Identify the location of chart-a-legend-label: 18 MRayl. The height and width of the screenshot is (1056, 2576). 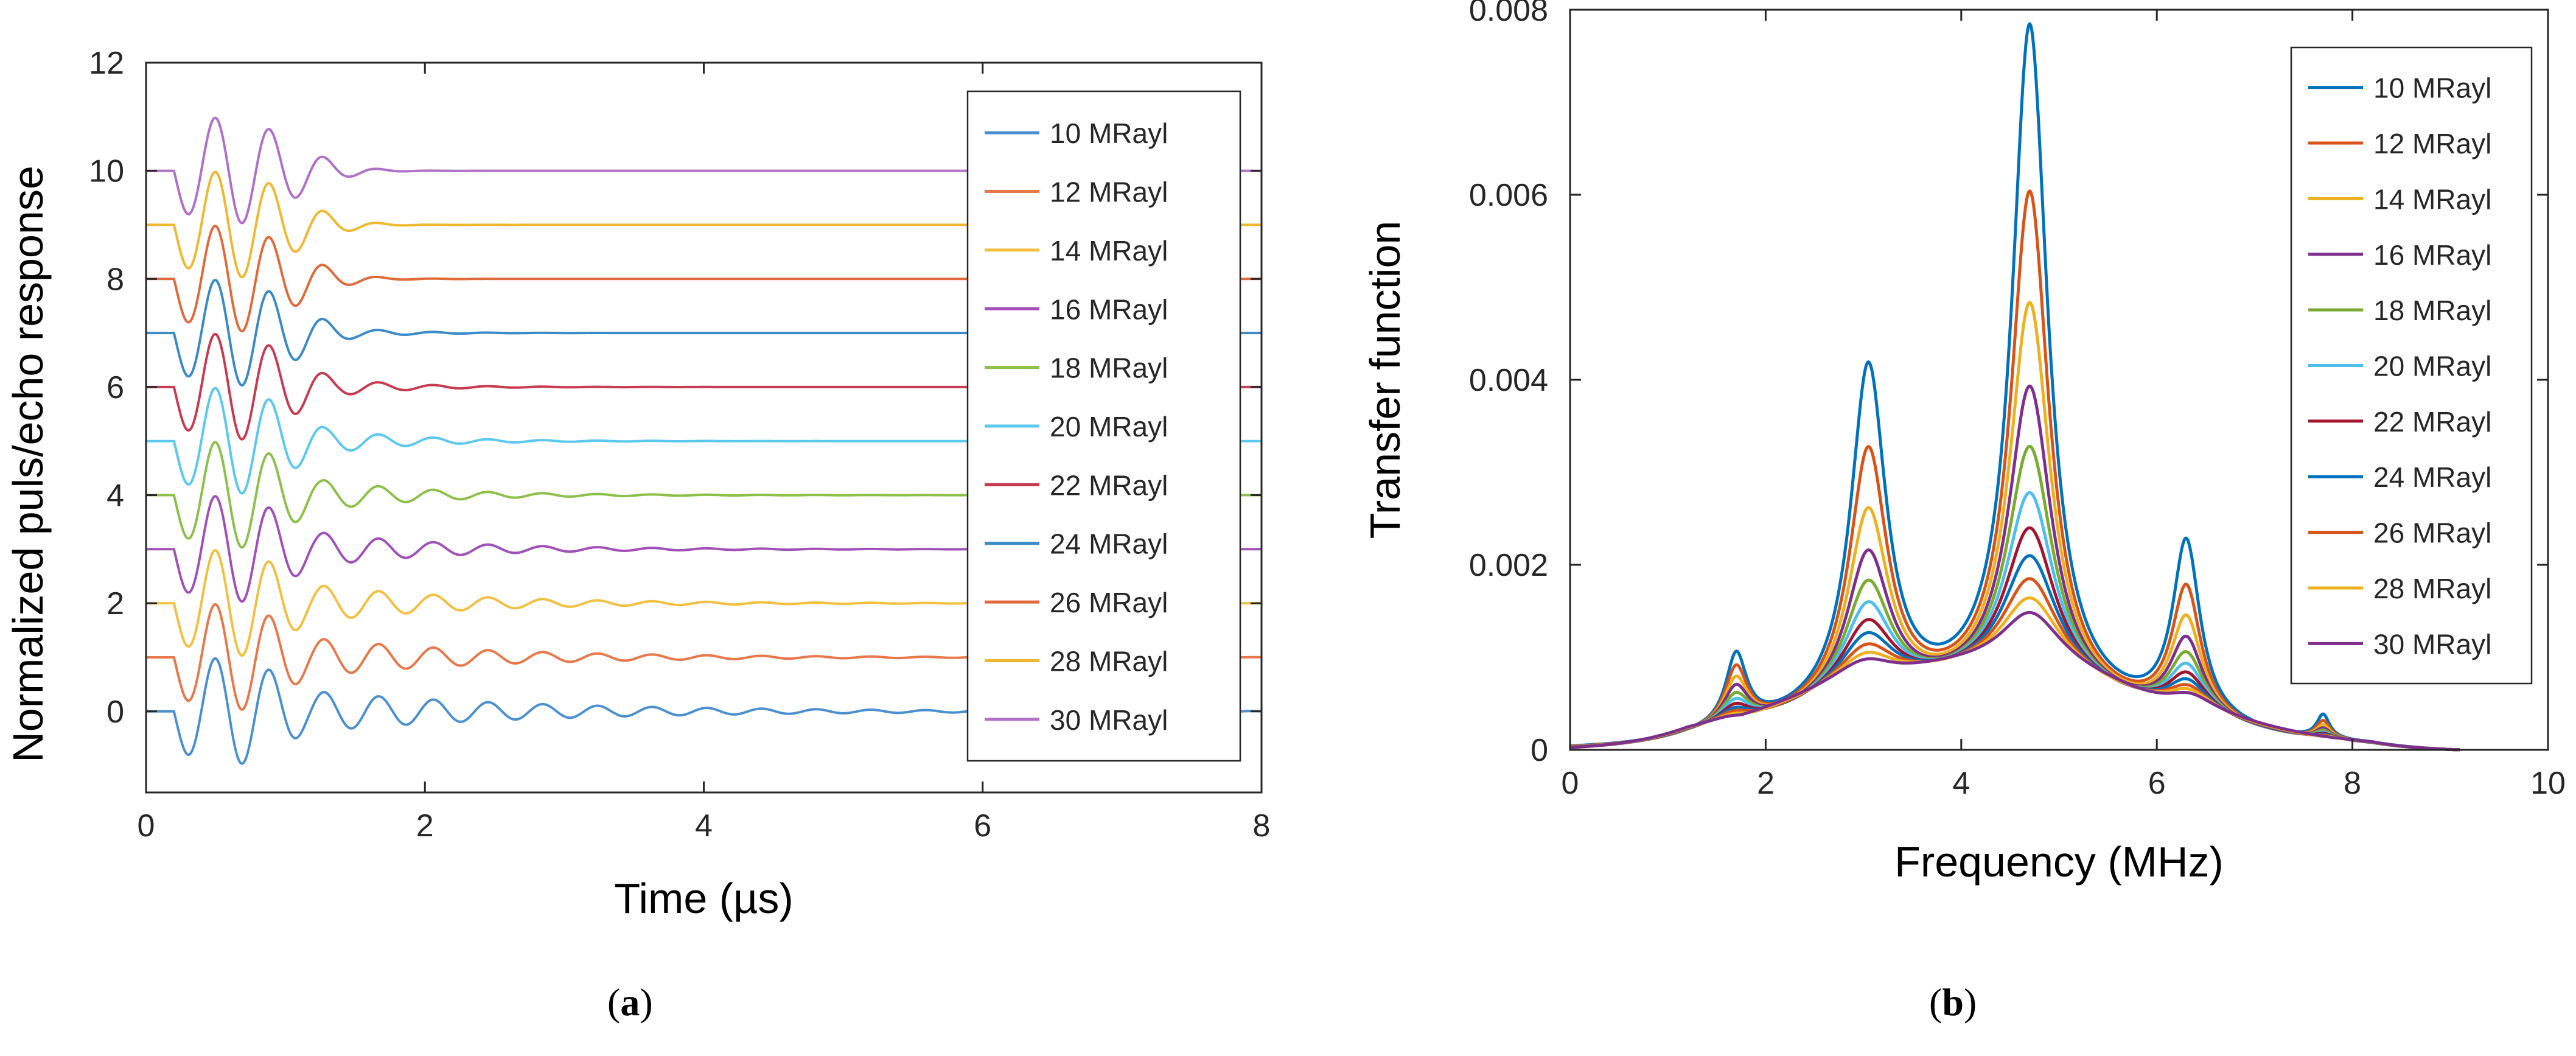
(1109, 368).